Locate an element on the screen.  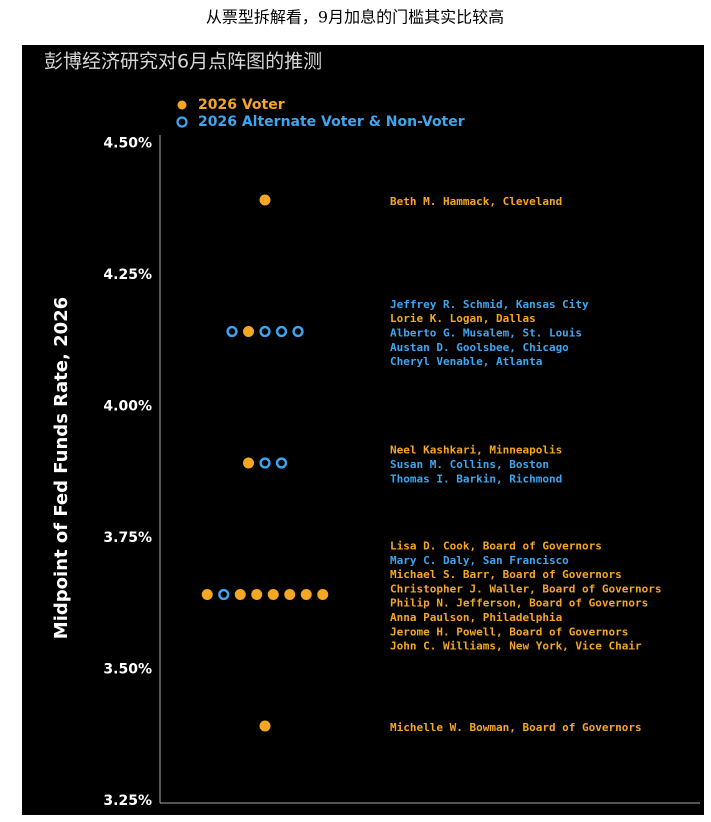
member-name: Thomas I. Barkin, Richmond is located at coordinates (476, 478).